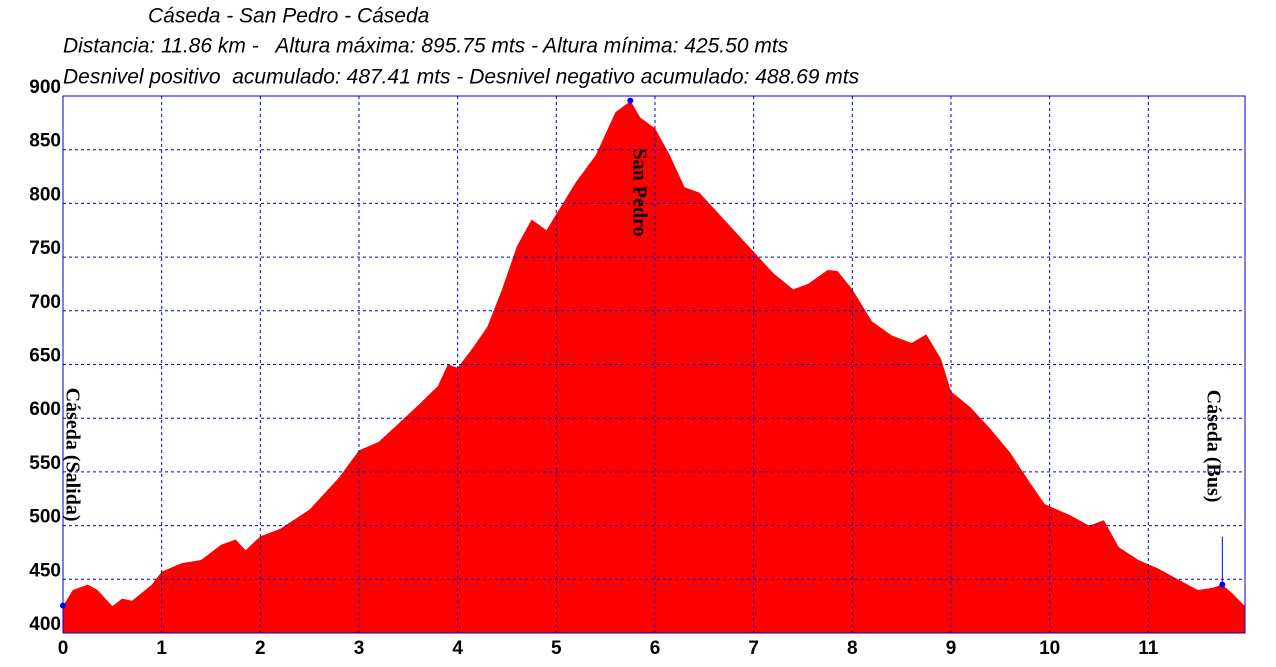  Describe the element at coordinates (45, 194) in the screenshot. I see `y-tick-label: 800` at that location.